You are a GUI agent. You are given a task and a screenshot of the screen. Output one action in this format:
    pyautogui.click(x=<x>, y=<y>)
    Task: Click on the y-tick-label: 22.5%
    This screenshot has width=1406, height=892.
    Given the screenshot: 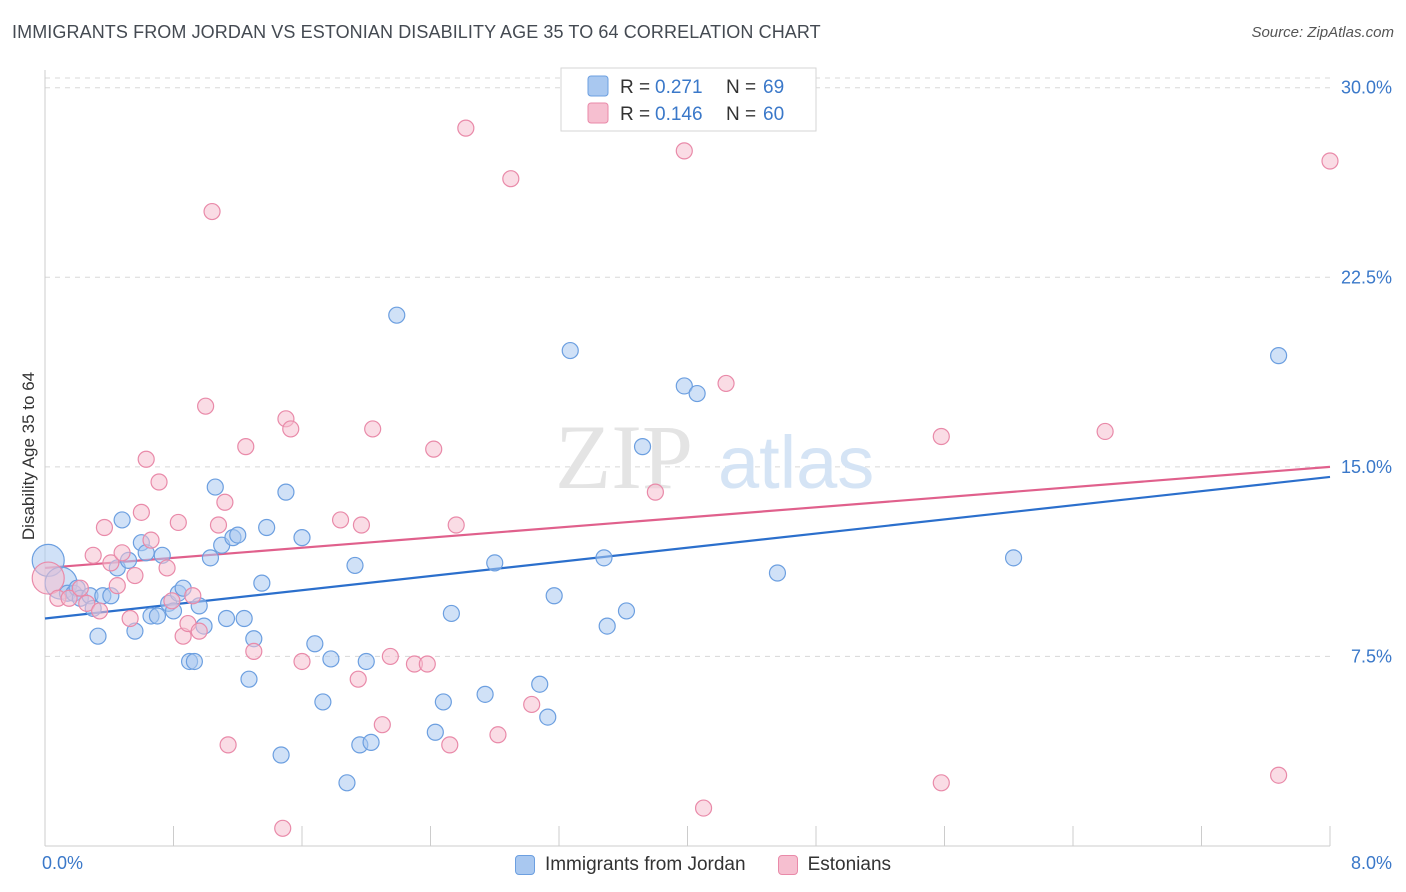 What is the action you would take?
    pyautogui.click(x=1366, y=277)
    